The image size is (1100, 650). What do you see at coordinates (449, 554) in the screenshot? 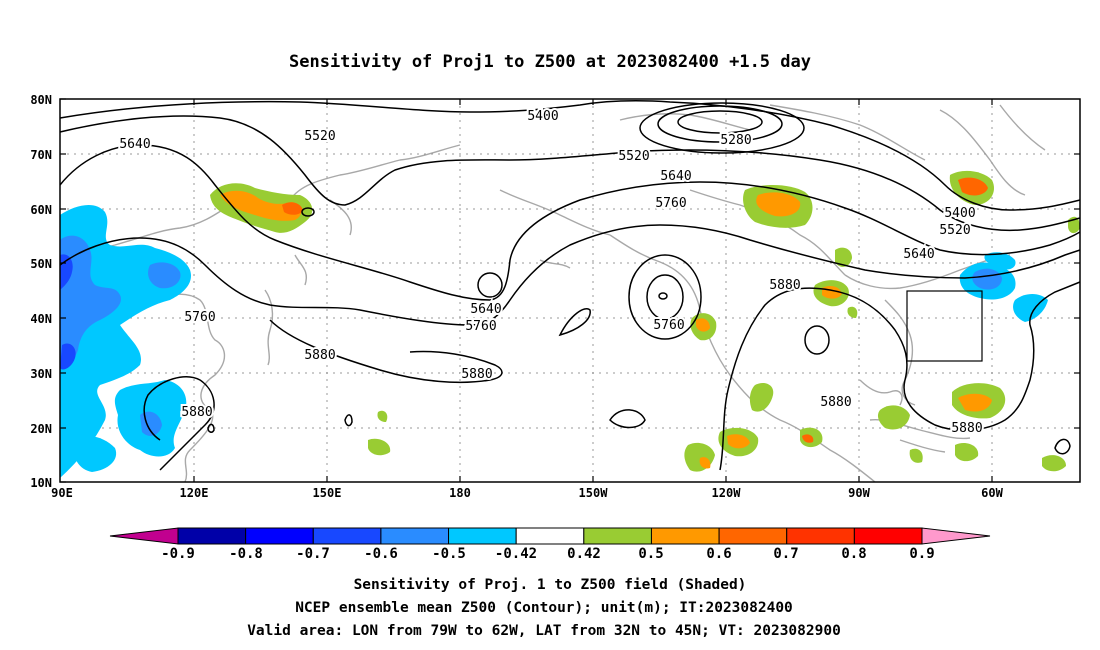
I see `colorbar-label: -0.5` at bounding box center [449, 554].